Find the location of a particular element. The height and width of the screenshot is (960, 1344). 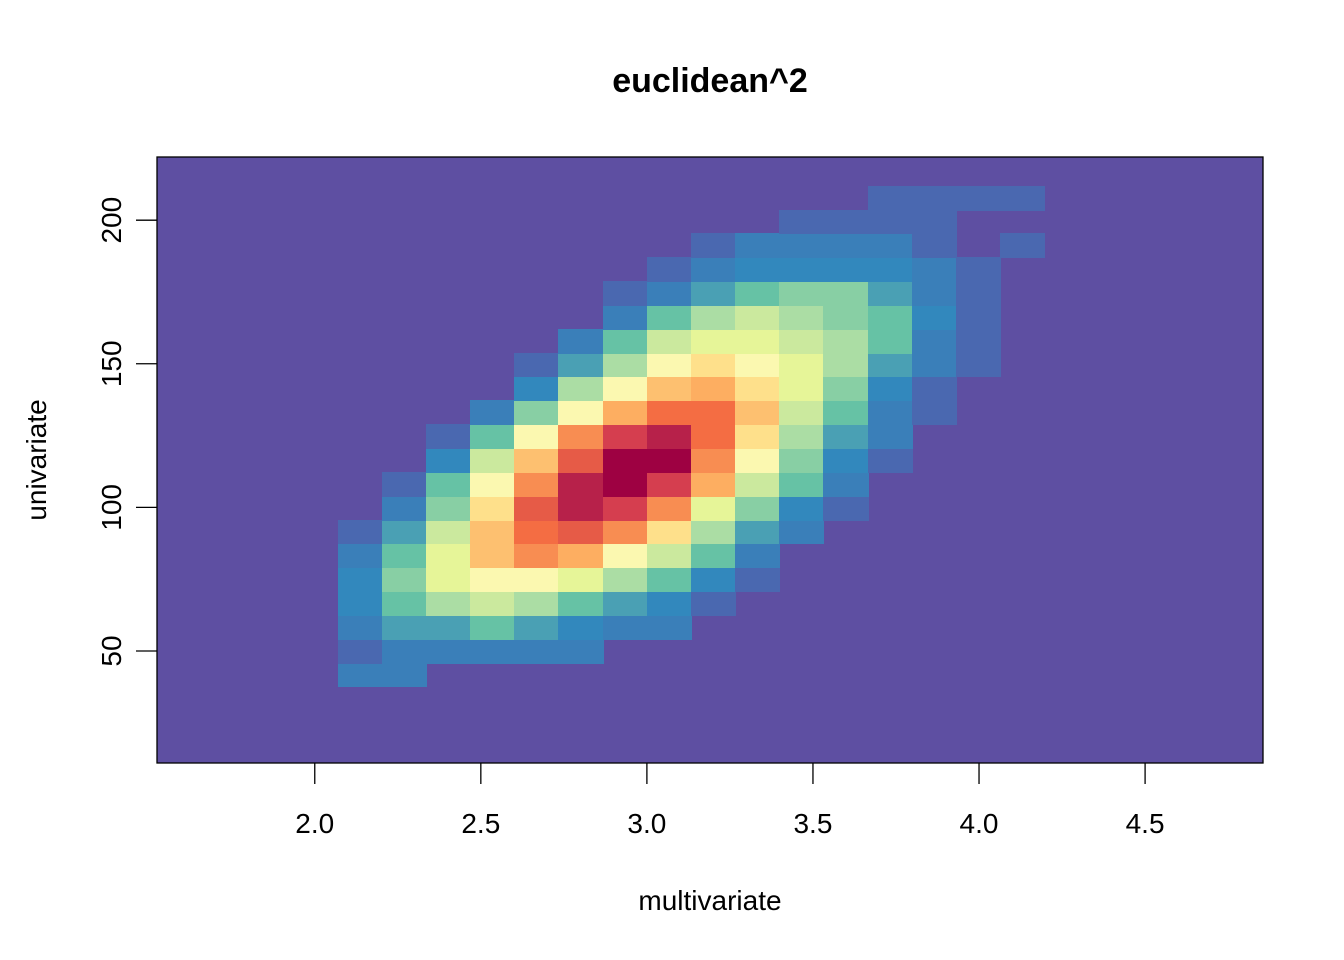

x-tick-label: 3.5 is located at coordinates (812, 823).